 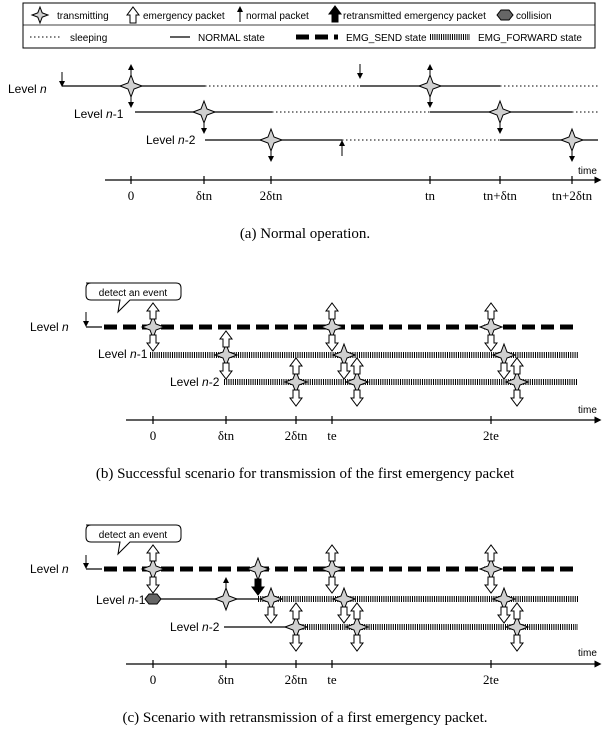 I want to click on level-n1-label-a: Level n-1, so click(x=99, y=114).